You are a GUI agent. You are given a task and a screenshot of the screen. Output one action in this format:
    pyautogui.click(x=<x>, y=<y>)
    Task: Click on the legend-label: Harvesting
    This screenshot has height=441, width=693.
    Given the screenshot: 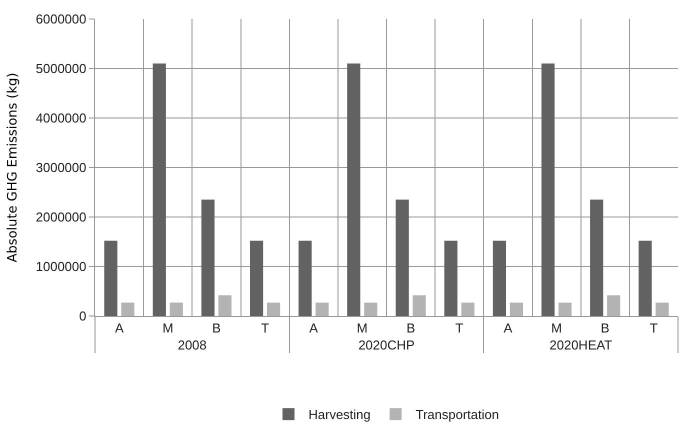 What is the action you would take?
    pyautogui.click(x=339, y=414)
    